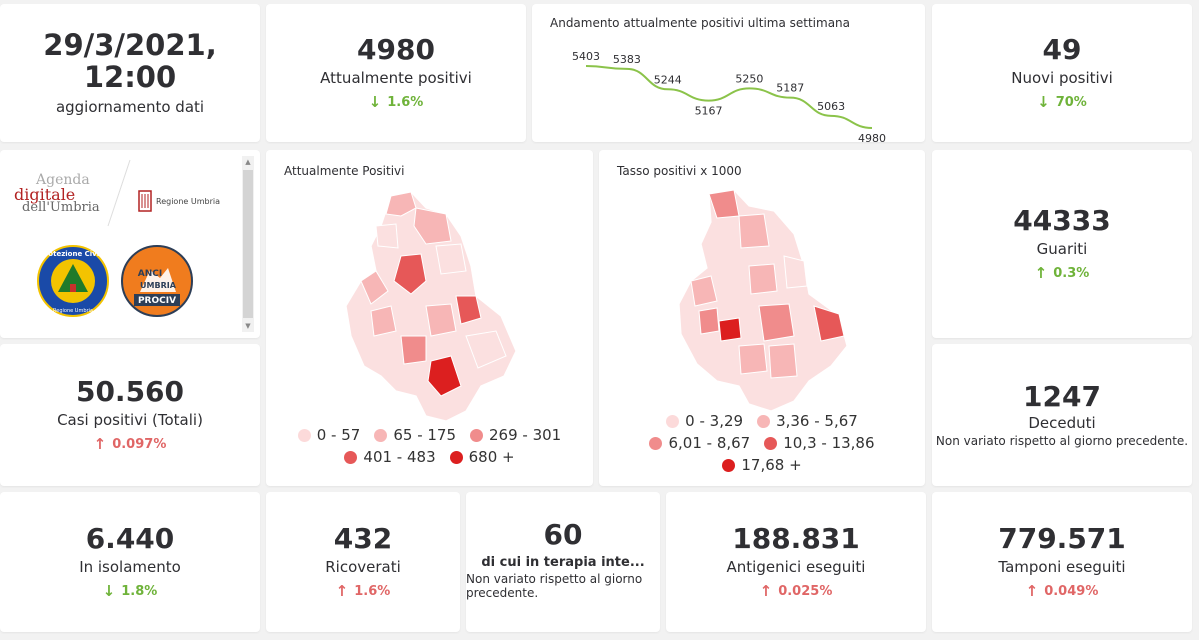  What do you see at coordinates (749, 78) in the screenshot?
I see `trend-data-label: 5250` at bounding box center [749, 78].